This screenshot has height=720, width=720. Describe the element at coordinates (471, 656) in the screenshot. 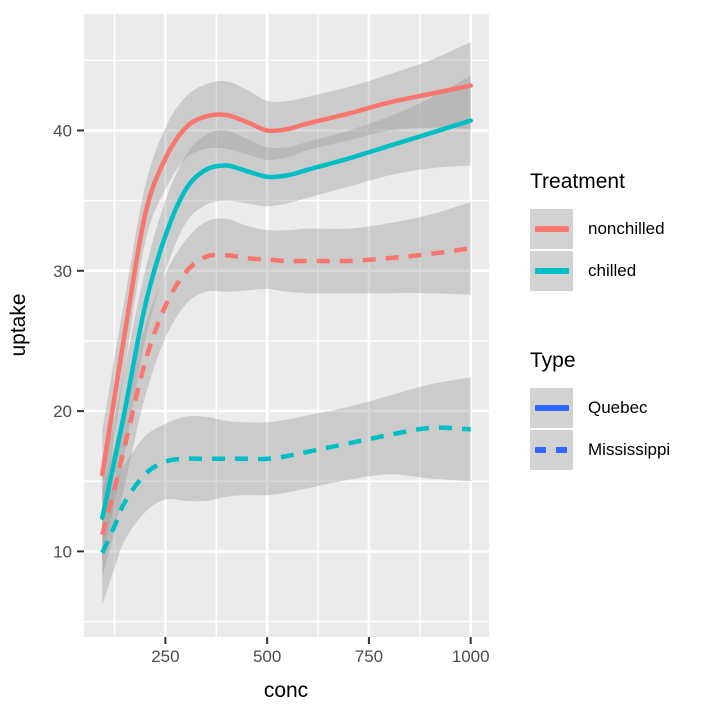

I see `x-tick-label-1000: 1000` at that location.